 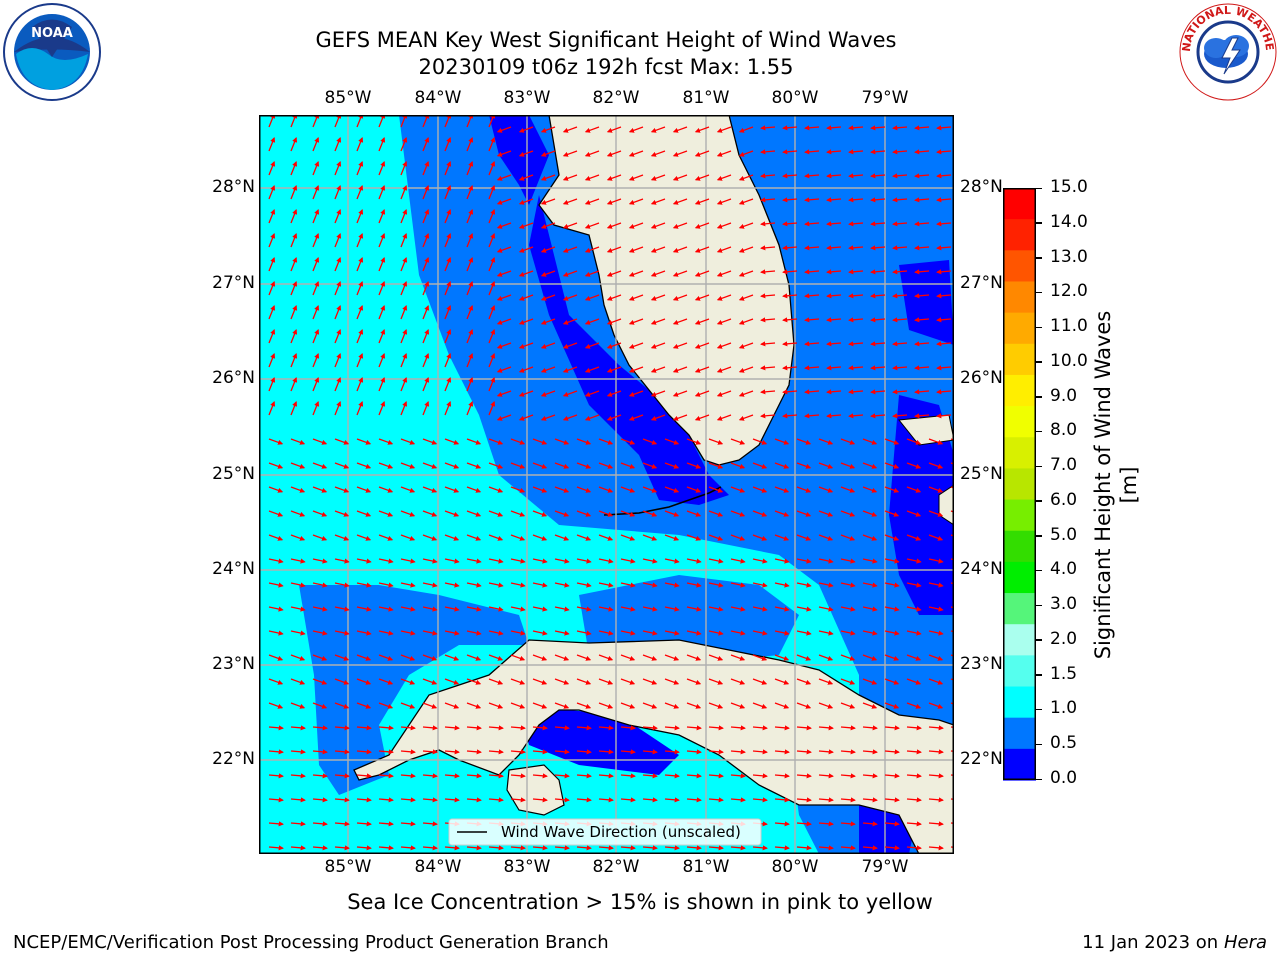 What do you see at coordinates (1064, 534) in the screenshot?
I see `colorbar-tick-label: 5.0` at bounding box center [1064, 534].